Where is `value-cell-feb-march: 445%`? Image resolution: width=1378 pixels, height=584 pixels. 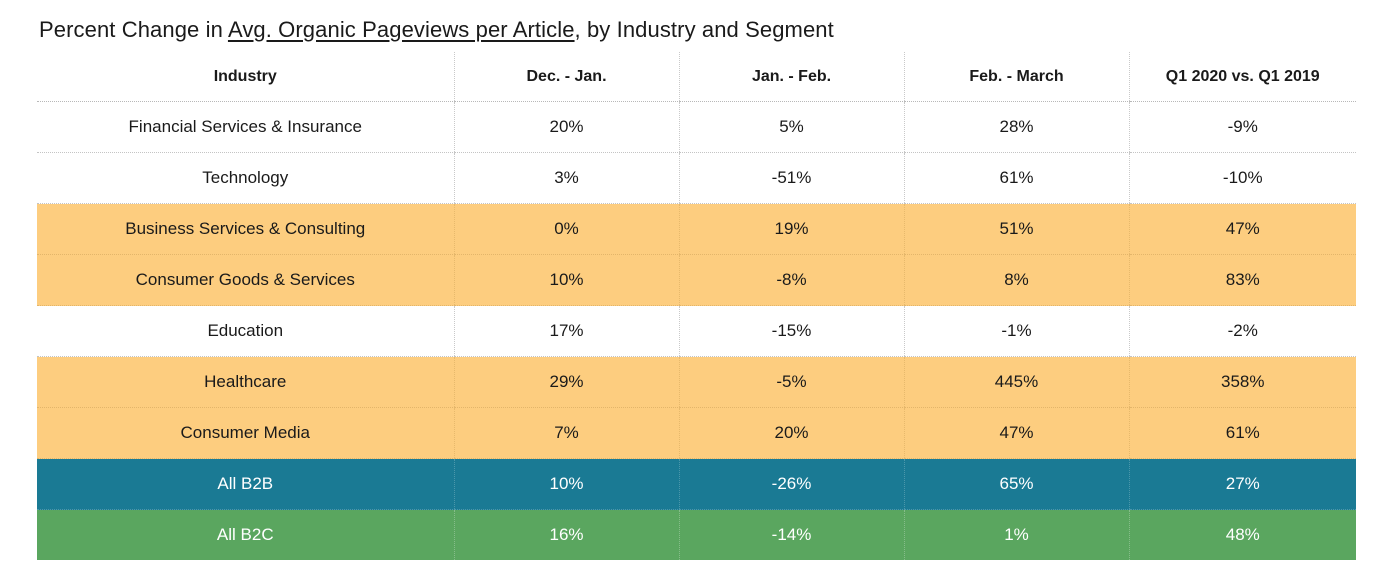 value-cell-feb-march: 445% is located at coordinates (1016, 382).